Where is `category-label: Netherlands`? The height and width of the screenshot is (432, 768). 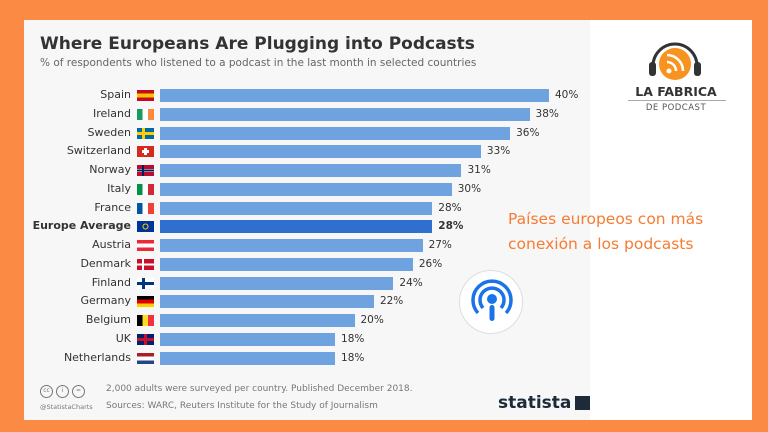 category-label: Netherlands is located at coordinates (97, 357).